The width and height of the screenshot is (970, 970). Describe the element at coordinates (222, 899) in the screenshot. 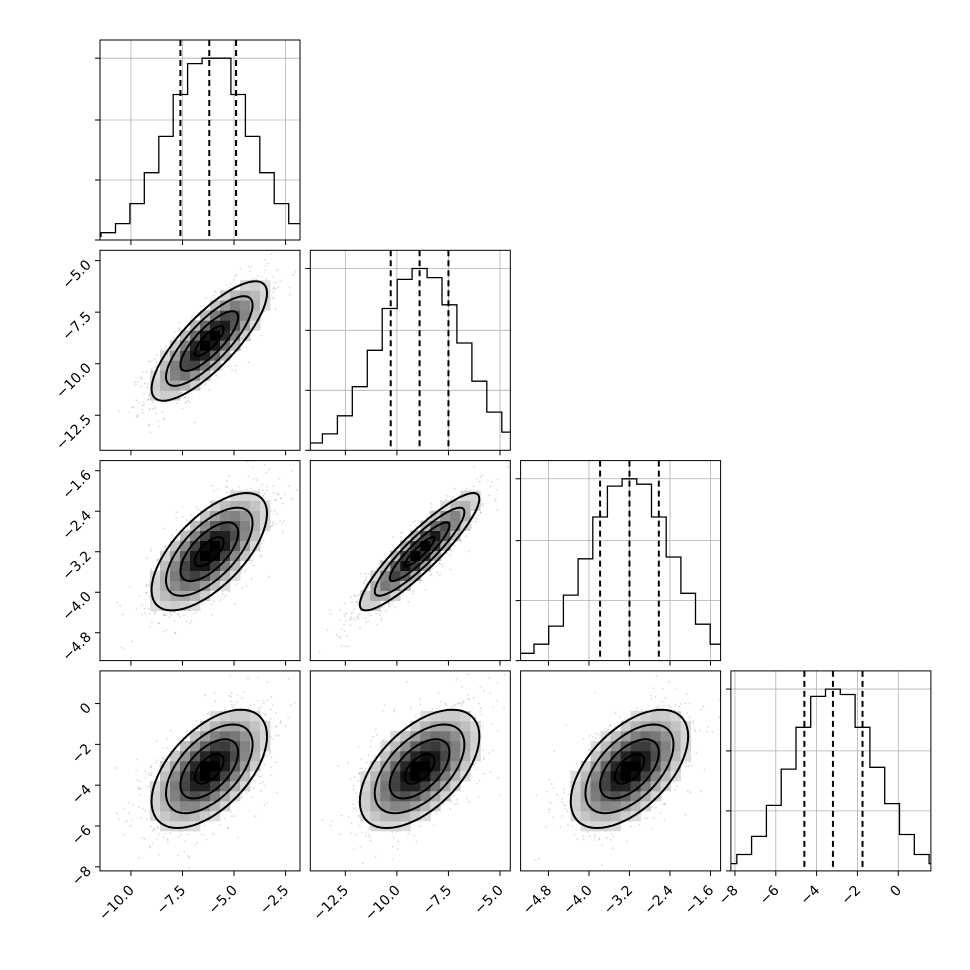

I see `x-tick-label: −5.0` at that location.